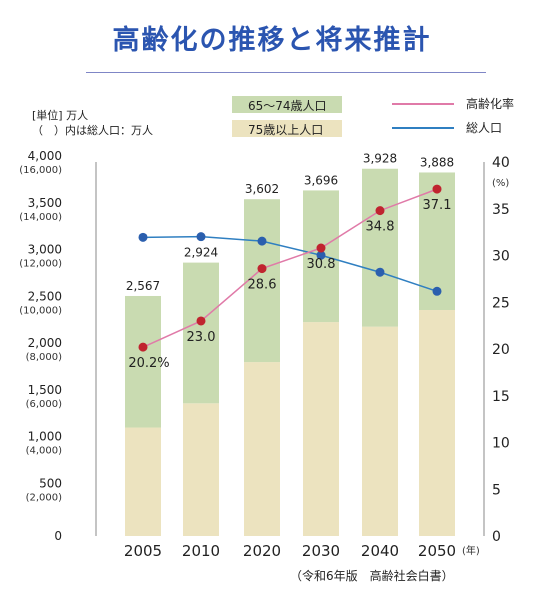  I want to click on y-right-tick-label: 25, so click(501, 303).